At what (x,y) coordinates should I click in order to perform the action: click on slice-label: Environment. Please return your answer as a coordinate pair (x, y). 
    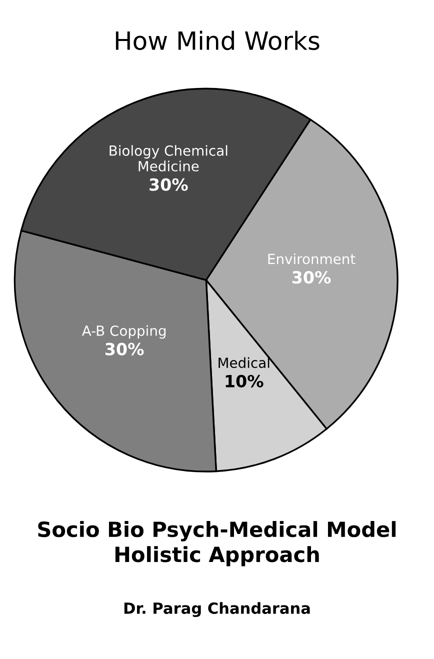
    Looking at the image, I should click on (312, 258).